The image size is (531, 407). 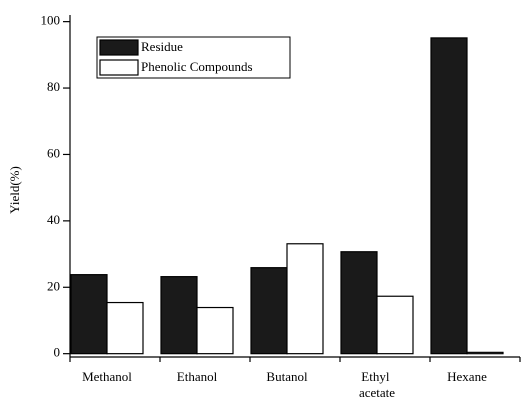 What do you see at coordinates (197, 66) in the screenshot?
I see `legend-label: Phenolic Compounds` at bounding box center [197, 66].